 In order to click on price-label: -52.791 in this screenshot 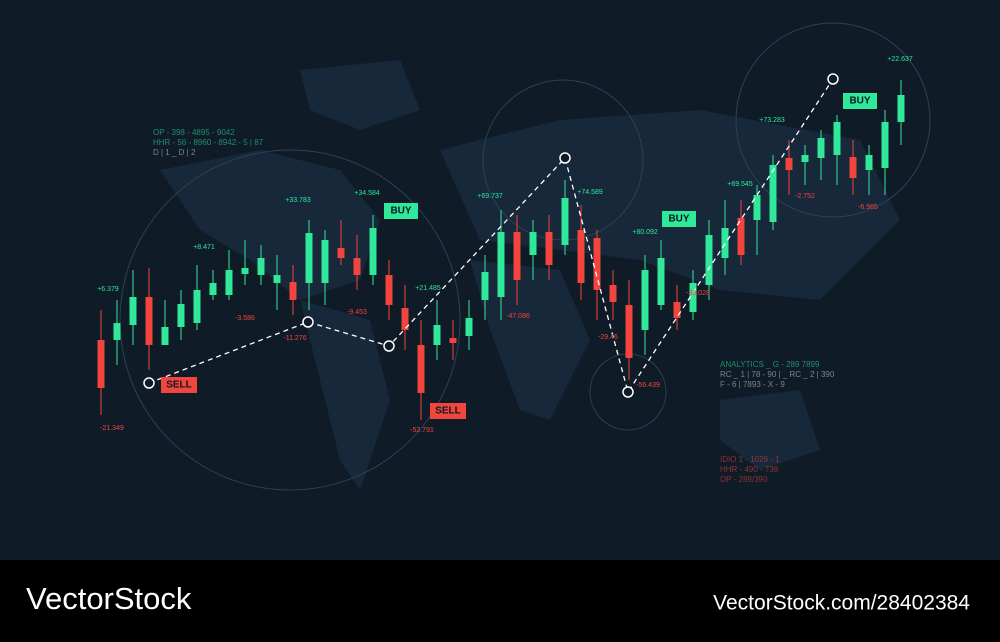, I will do `click(422, 430)`.